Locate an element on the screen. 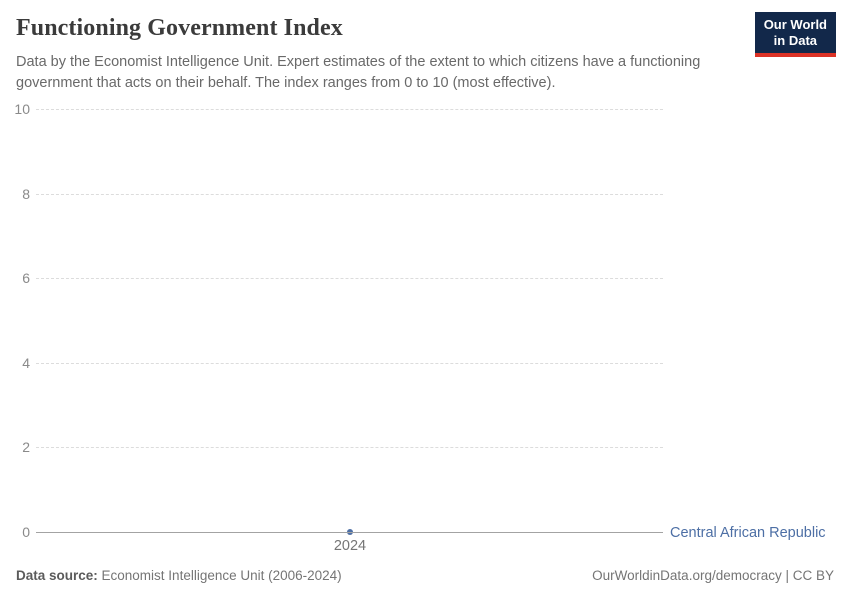  x-axis-line is located at coordinates (349, 532).